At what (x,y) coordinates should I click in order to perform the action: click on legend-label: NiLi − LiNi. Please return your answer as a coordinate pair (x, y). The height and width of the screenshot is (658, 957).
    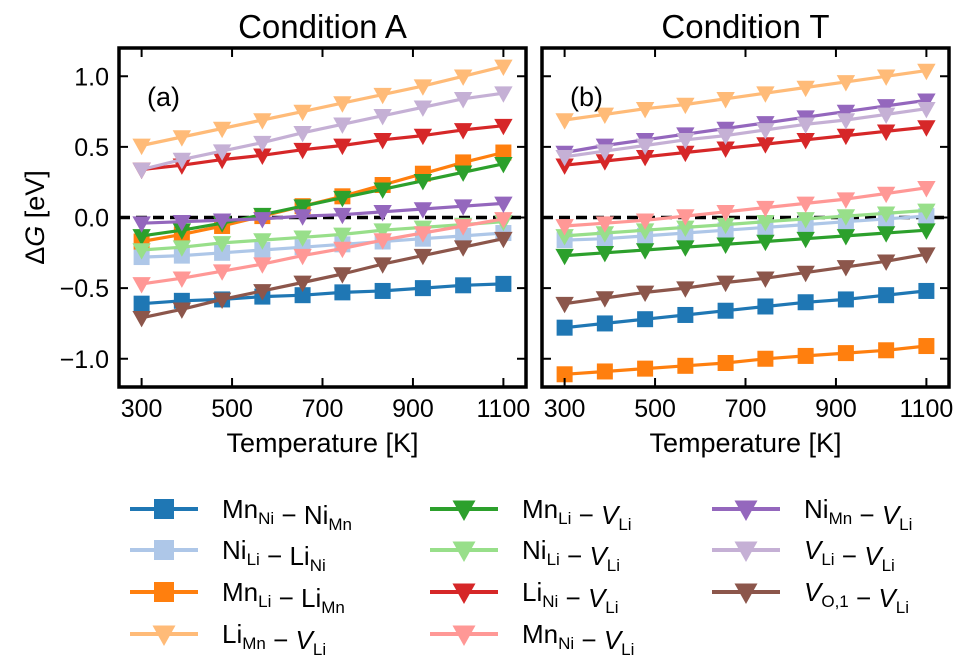
    Looking at the image, I should click on (274, 555).